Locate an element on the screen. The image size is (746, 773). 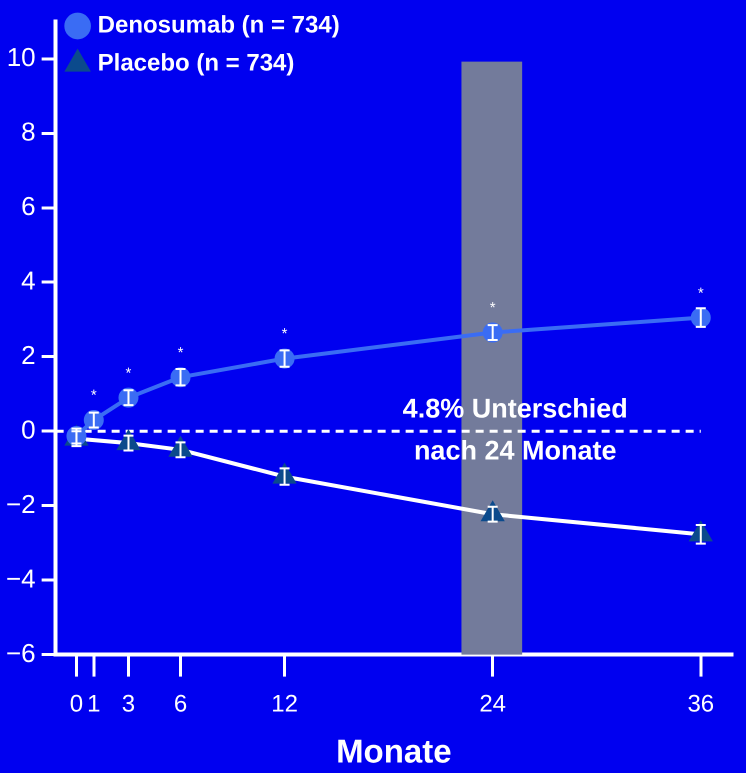
y-tick-label: −6 is located at coordinates (21, 653).